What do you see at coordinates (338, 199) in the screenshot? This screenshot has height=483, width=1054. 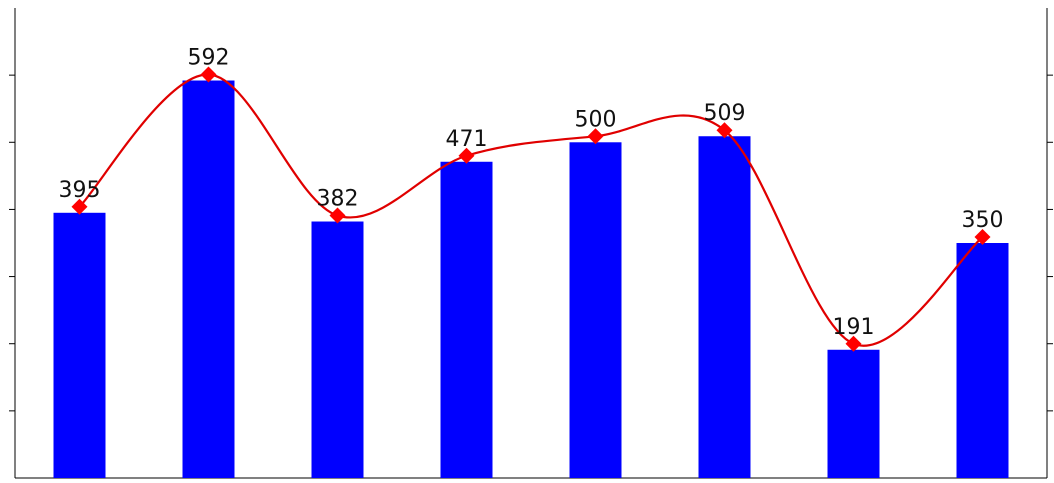 I see `data-label: 382` at bounding box center [338, 199].